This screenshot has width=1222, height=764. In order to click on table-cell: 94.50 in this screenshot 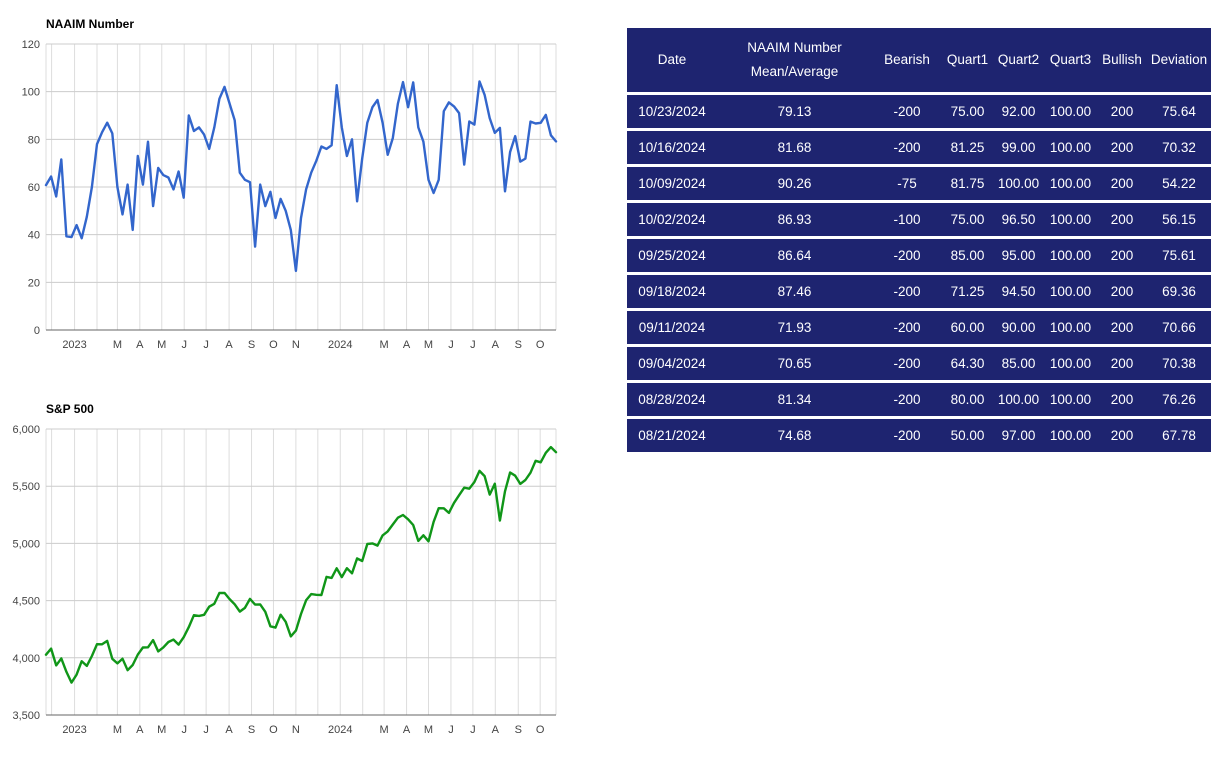, I will do `click(1018, 291)`.